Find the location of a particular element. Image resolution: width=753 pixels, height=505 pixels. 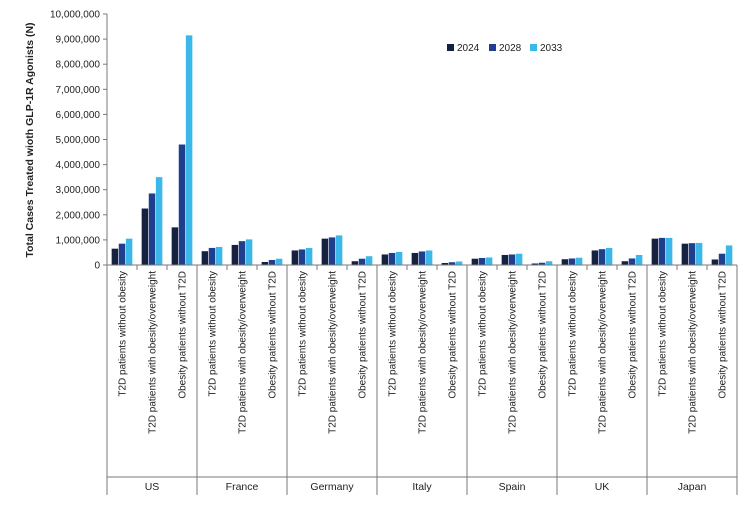

group-label: UK is located at coordinates (602, 487).